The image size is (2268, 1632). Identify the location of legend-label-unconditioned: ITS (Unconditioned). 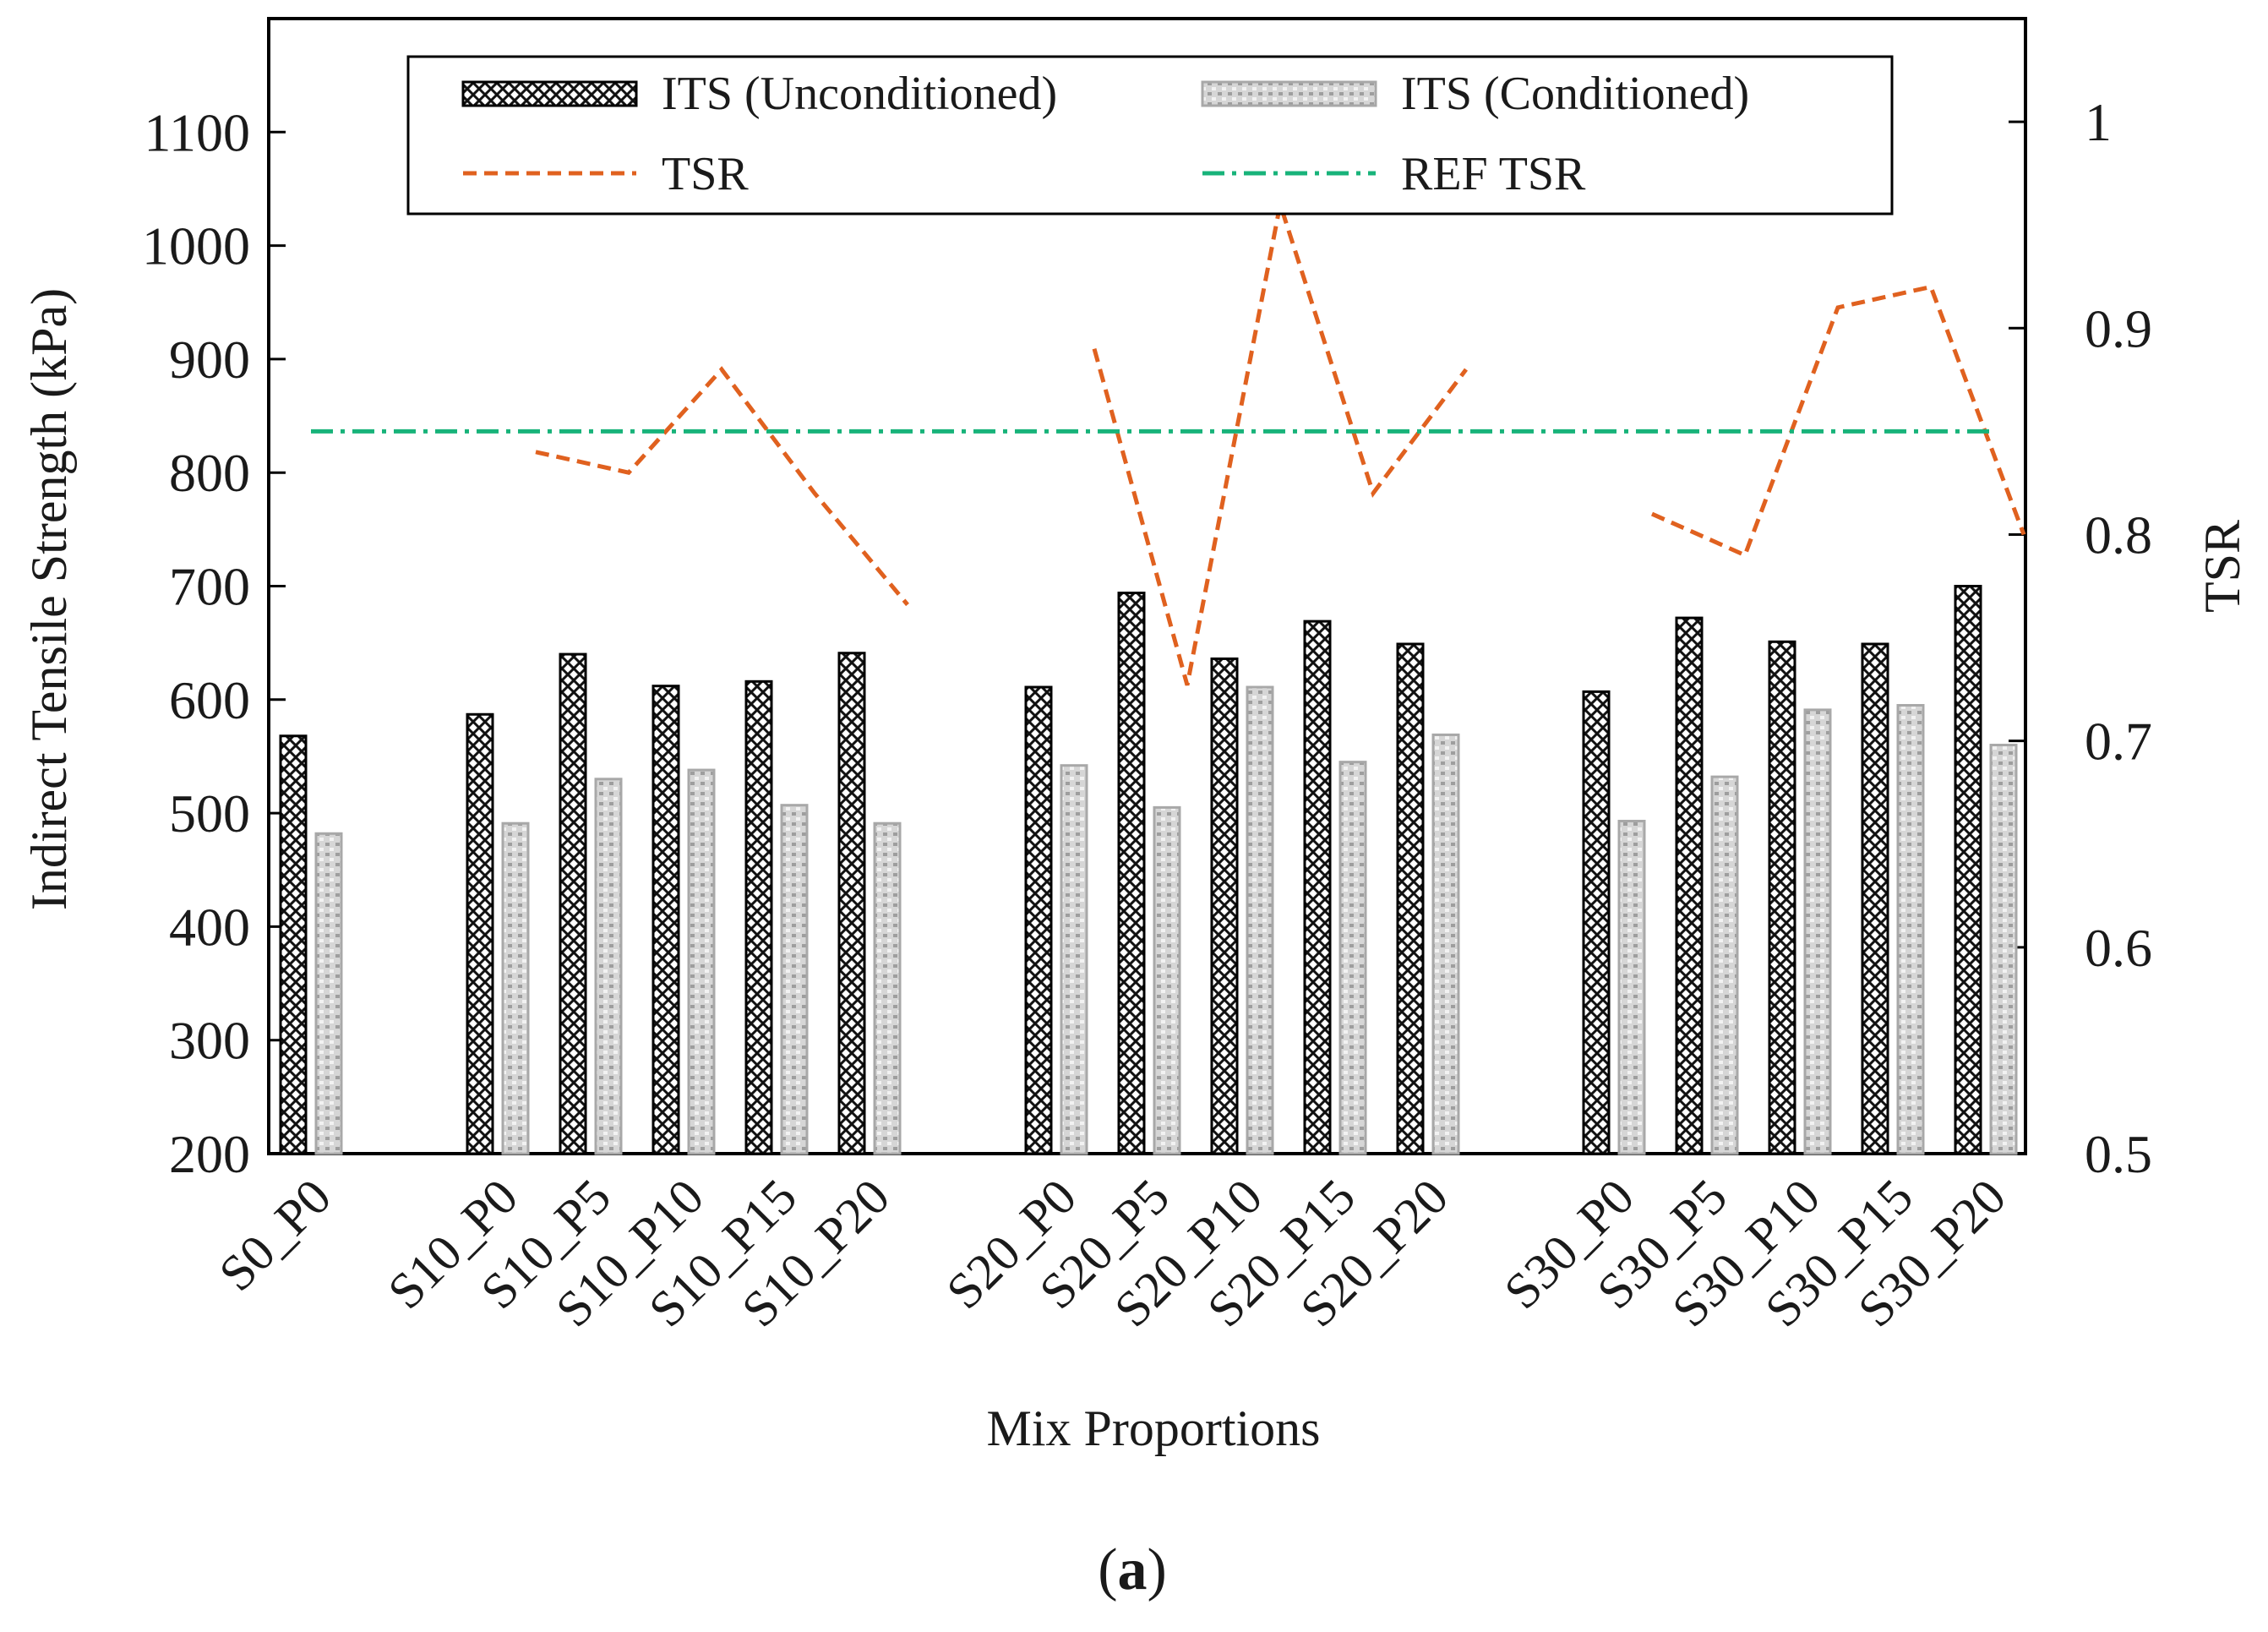
(859, 94).